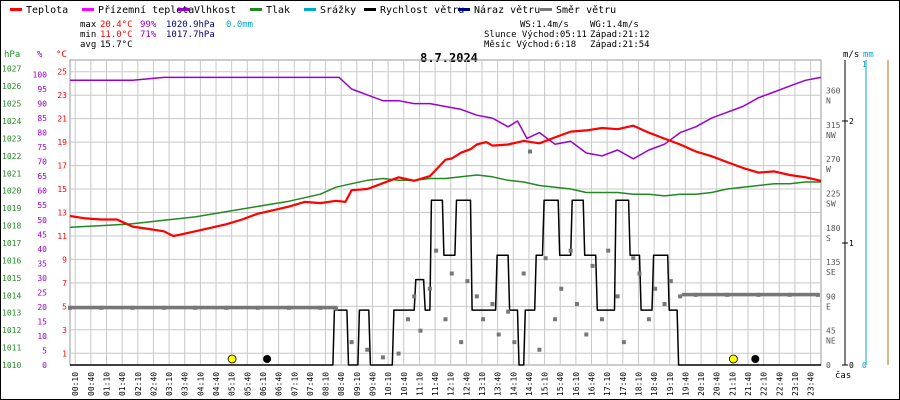  Describe the element at coordinates (831, 272) in the screenshot. I see `tick-label-winddir-compass: SE` at that location.